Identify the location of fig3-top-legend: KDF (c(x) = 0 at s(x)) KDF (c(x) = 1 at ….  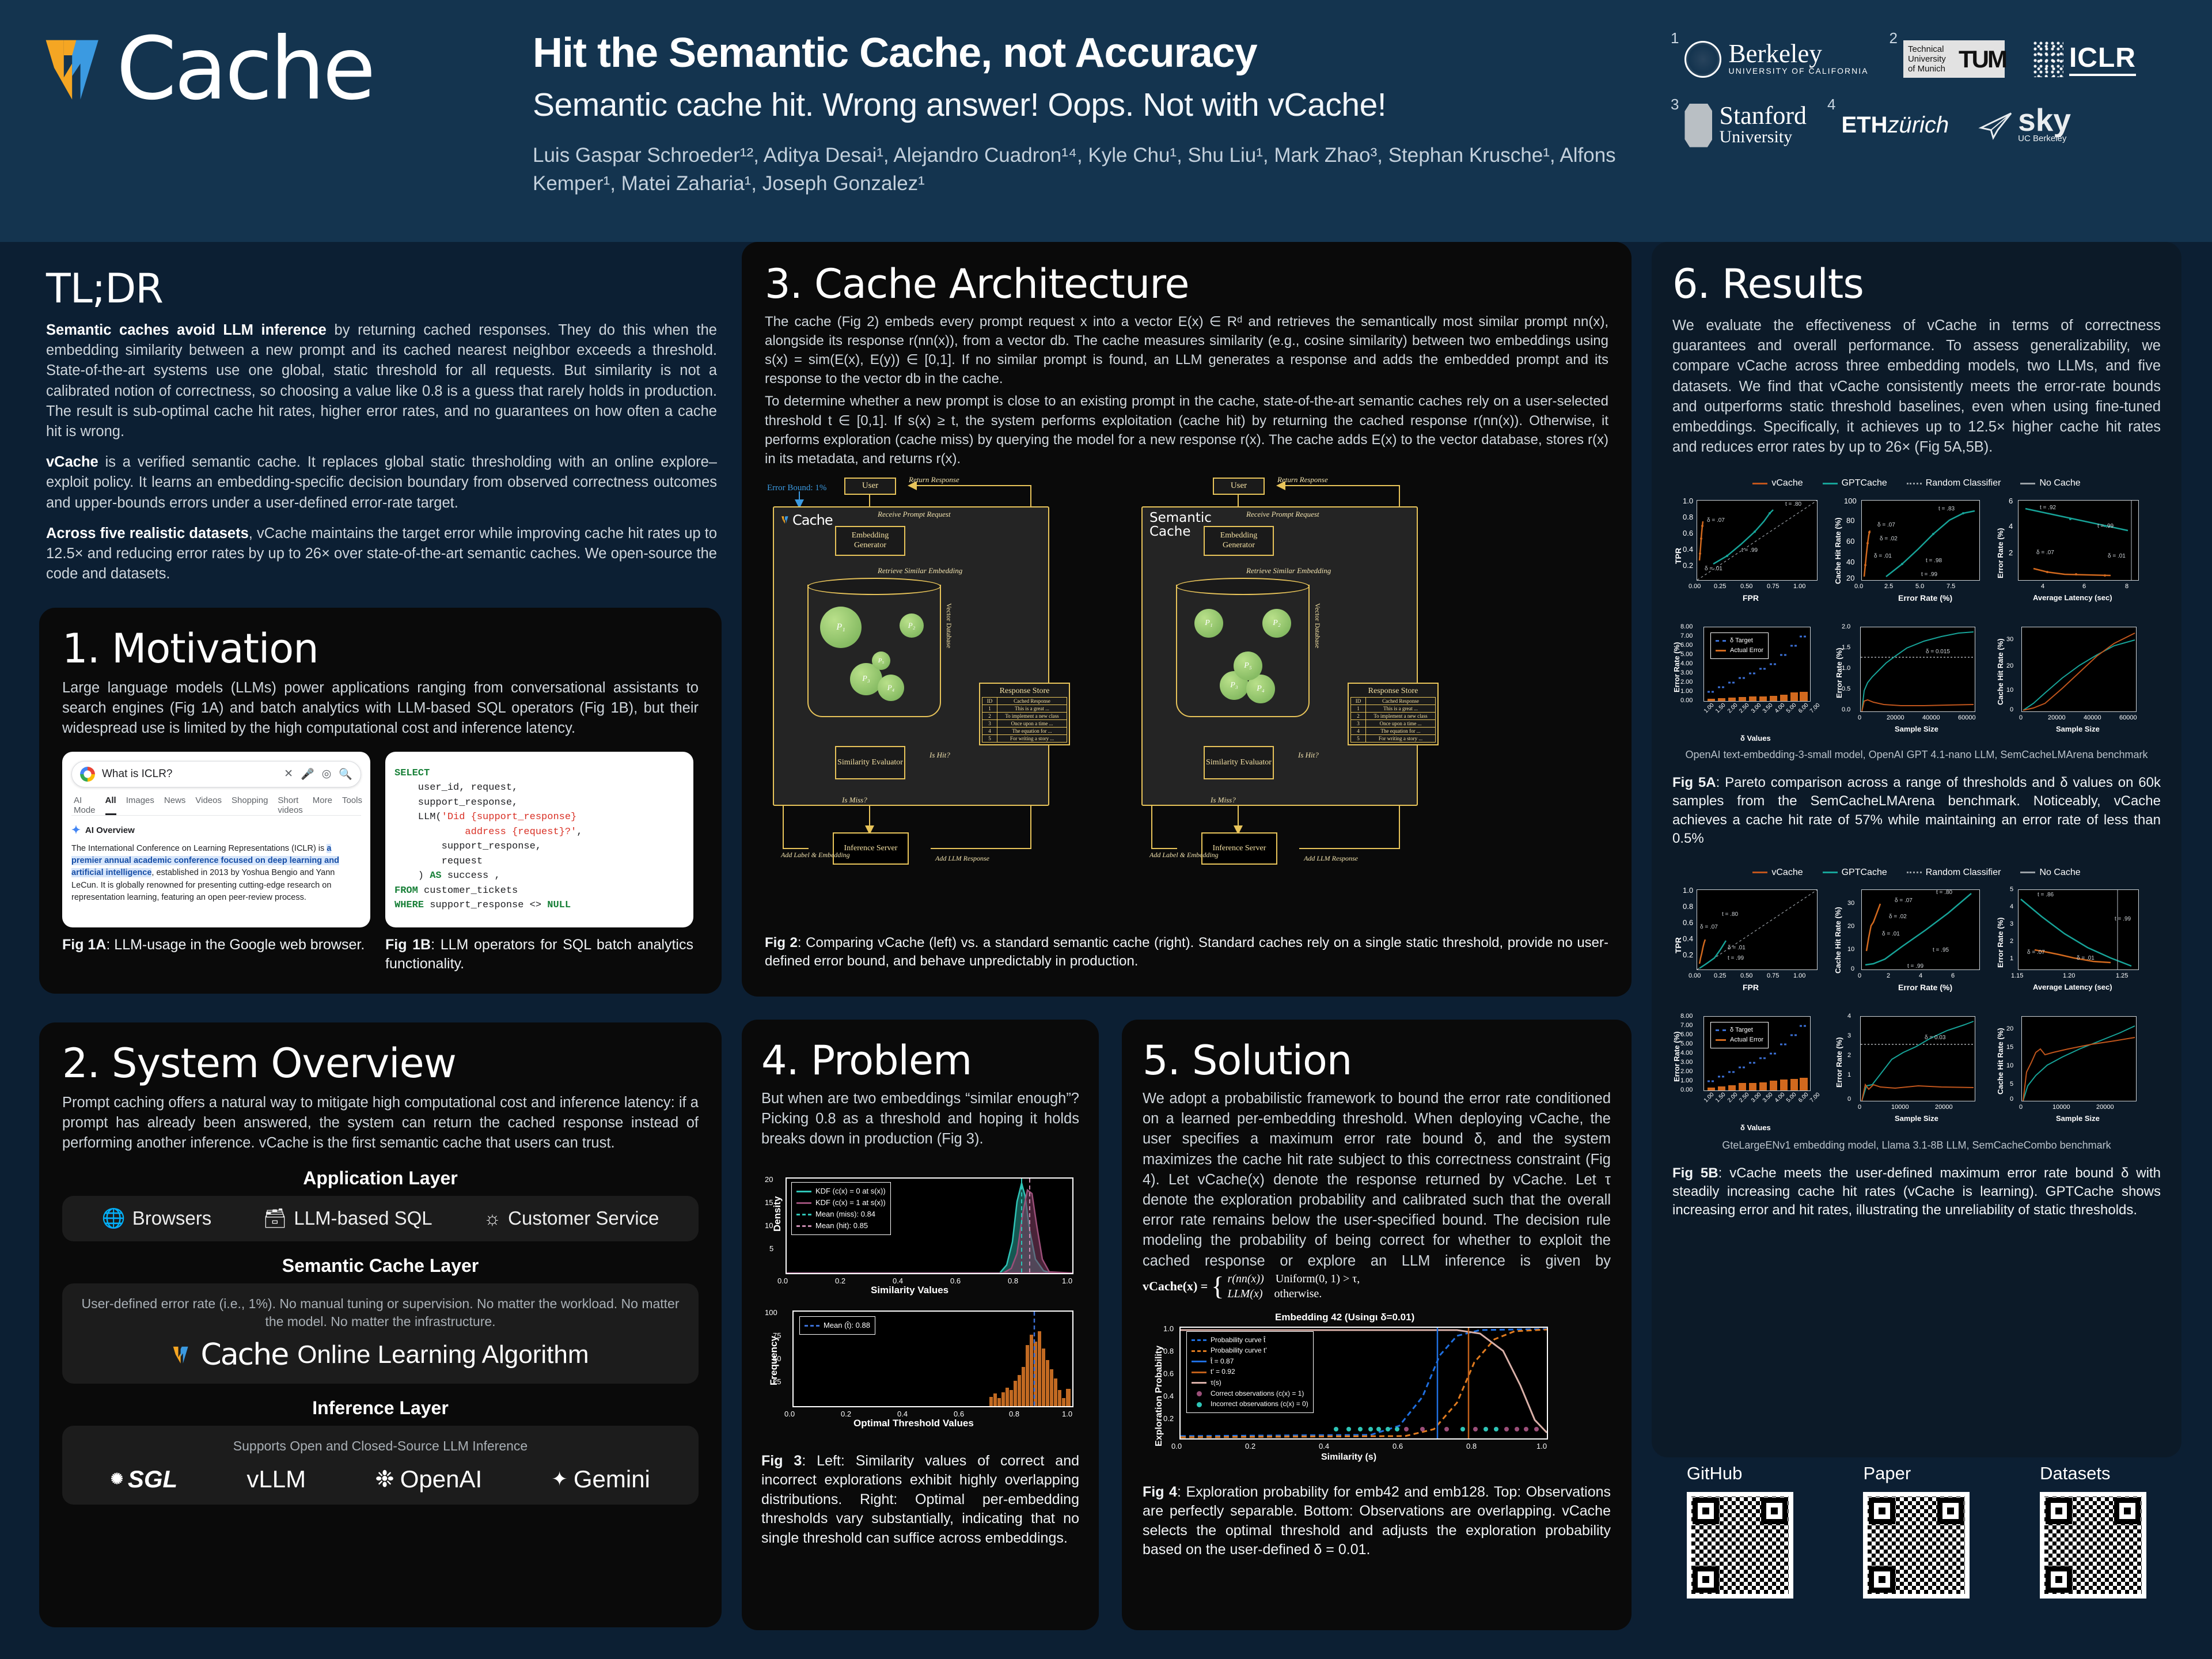
(841, 1208).